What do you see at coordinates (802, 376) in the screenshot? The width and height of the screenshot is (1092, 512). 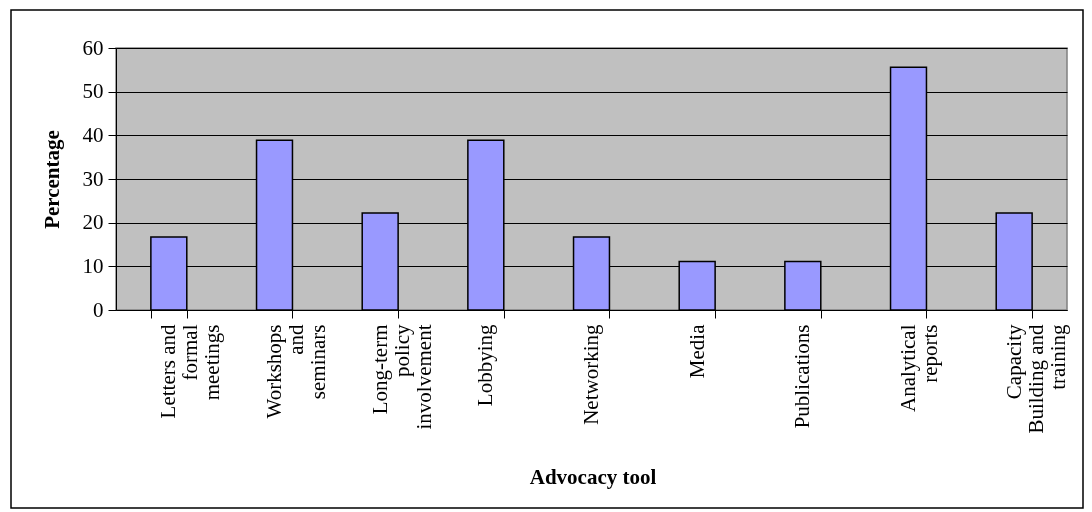 I see `x-tick-label: Publications` at bounding box center [802, 376].